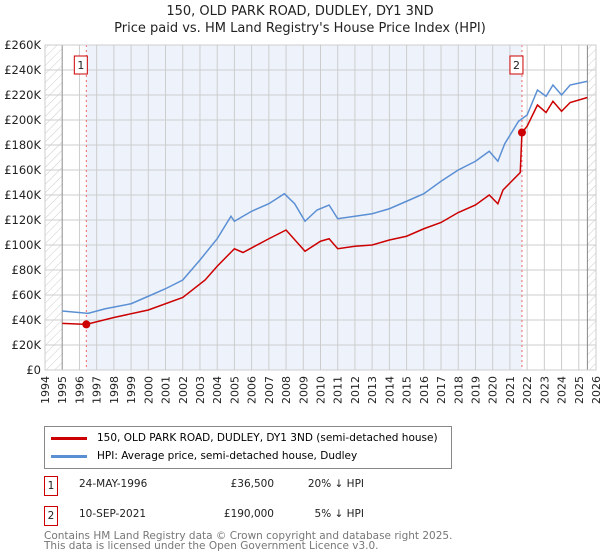 Image resolution: width=600 pixels, height=560 pixels. What do you see at coordinates (338, 390) in the screenshot?
I see `x-tick-label: 2011` at bounding box center [338, 390].